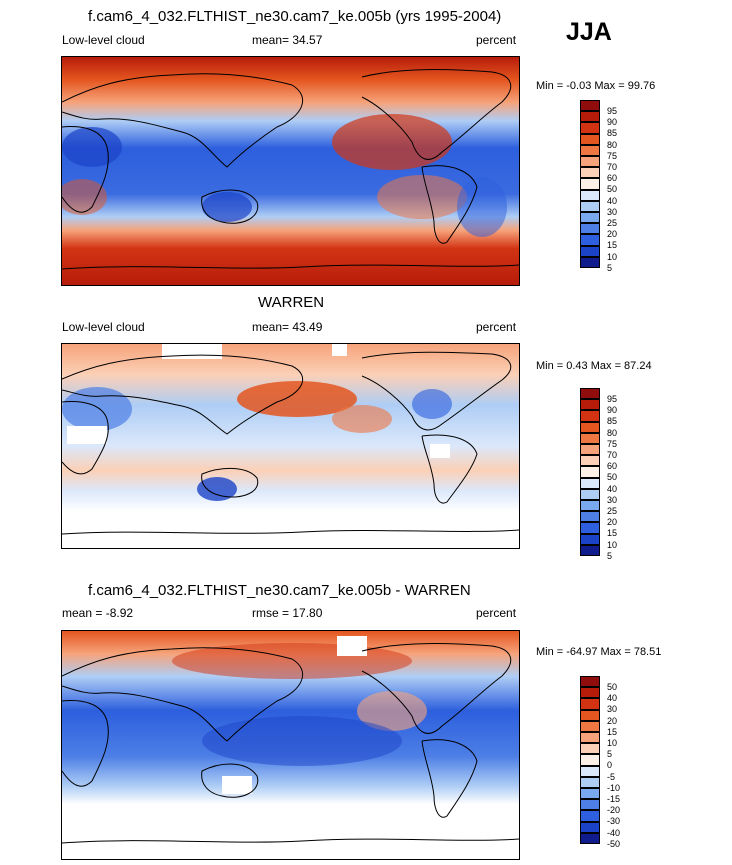  Describe the element at coordinates (612, 133) in the screenshot. I see `panel-1-colorbar-label: 85` at that location.